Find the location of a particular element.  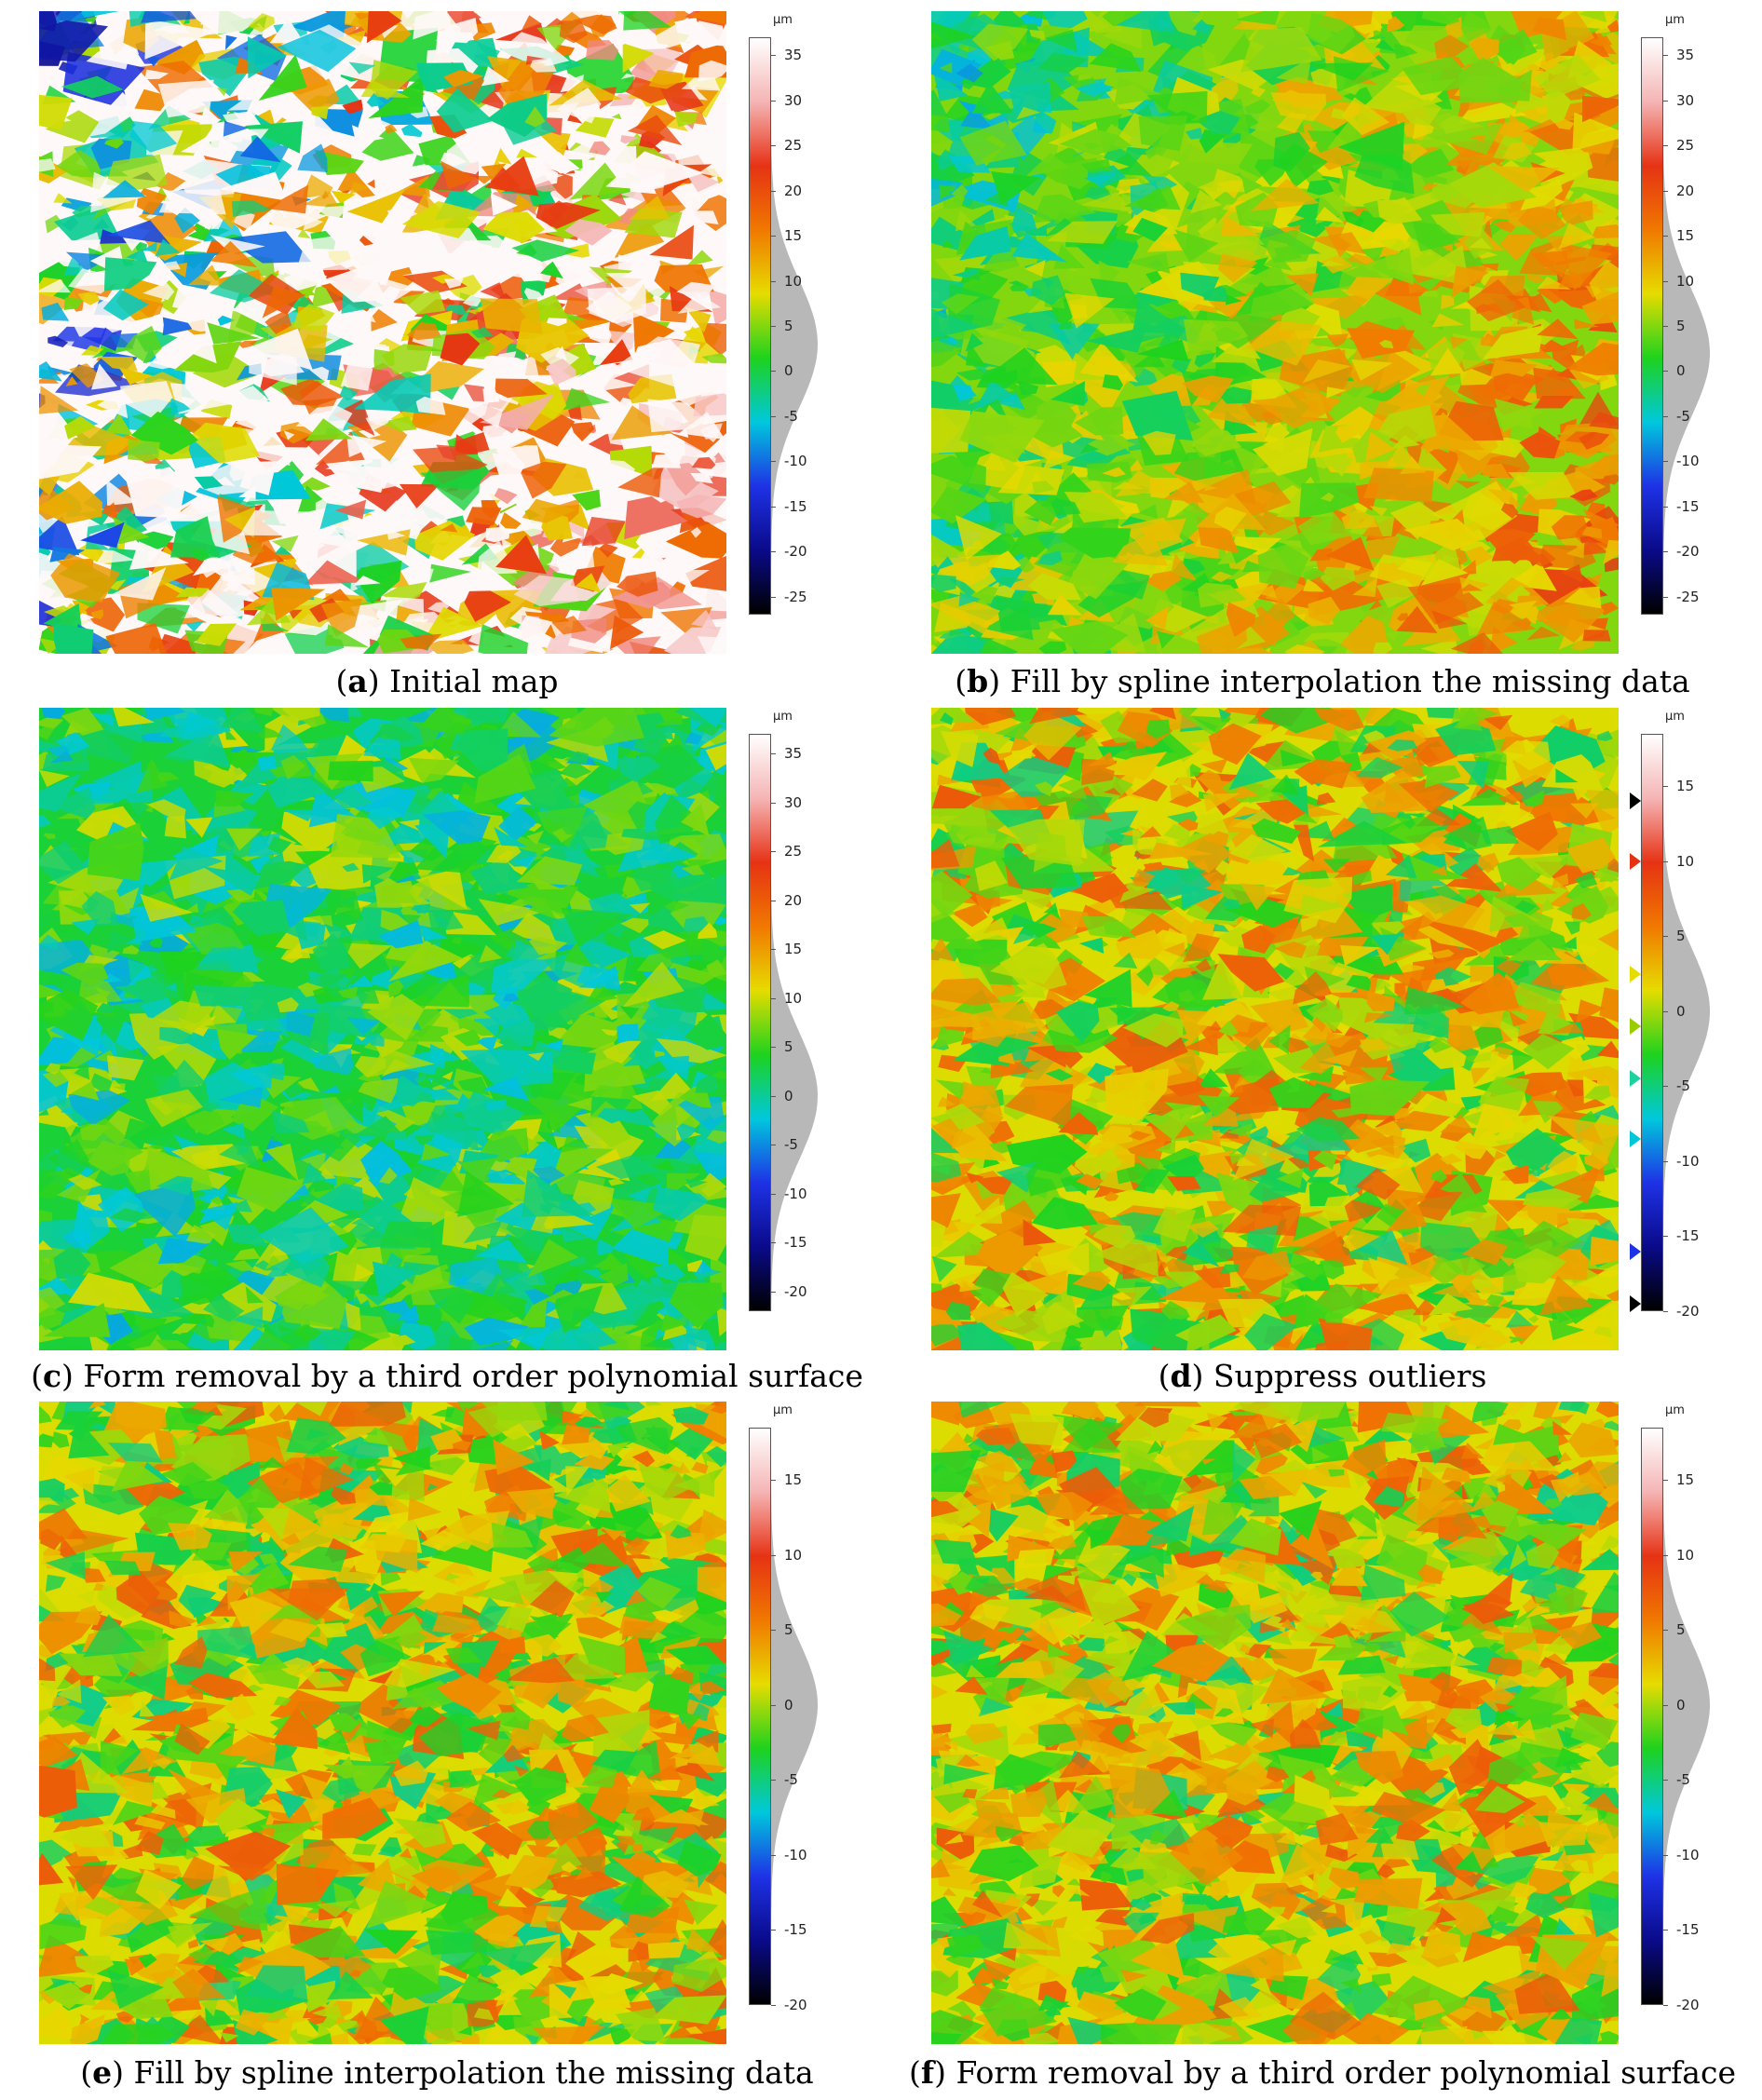

color-bar is located at coordinates (760, 326).